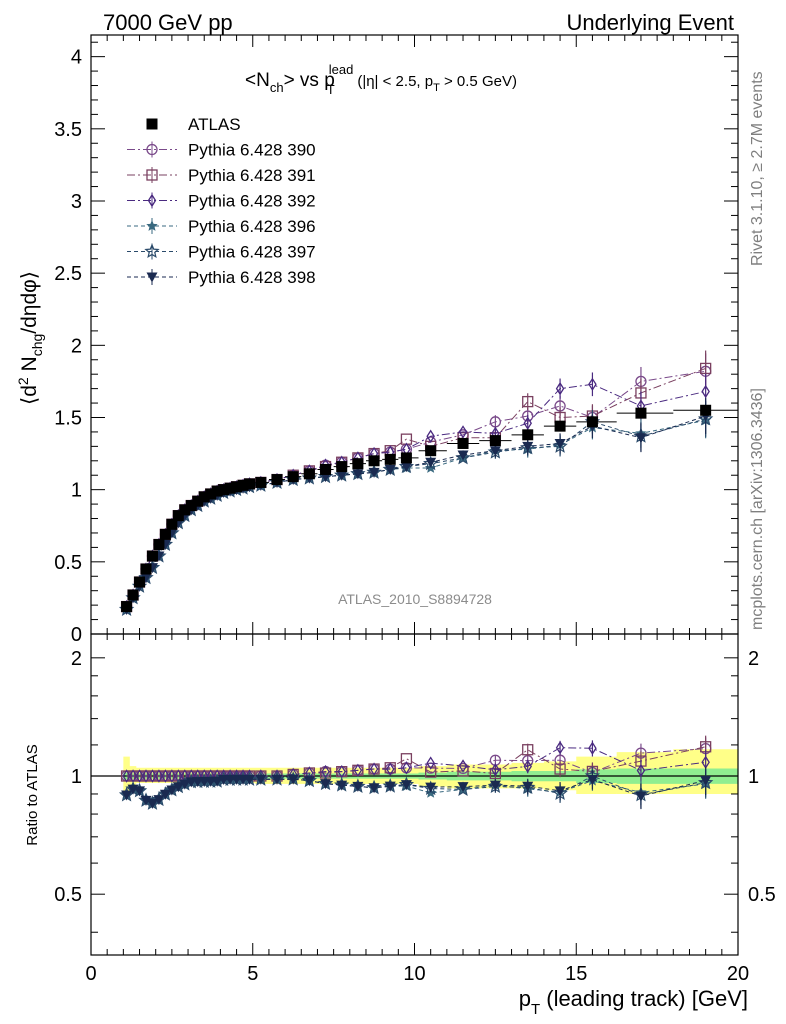 The width and height of the screenshot is (786, 1024). What do you see at coordinates (417, 974) in the screenshot?
I see `x-tick-labels: 0 5 10 15 20` at bounding box center [417, 974].